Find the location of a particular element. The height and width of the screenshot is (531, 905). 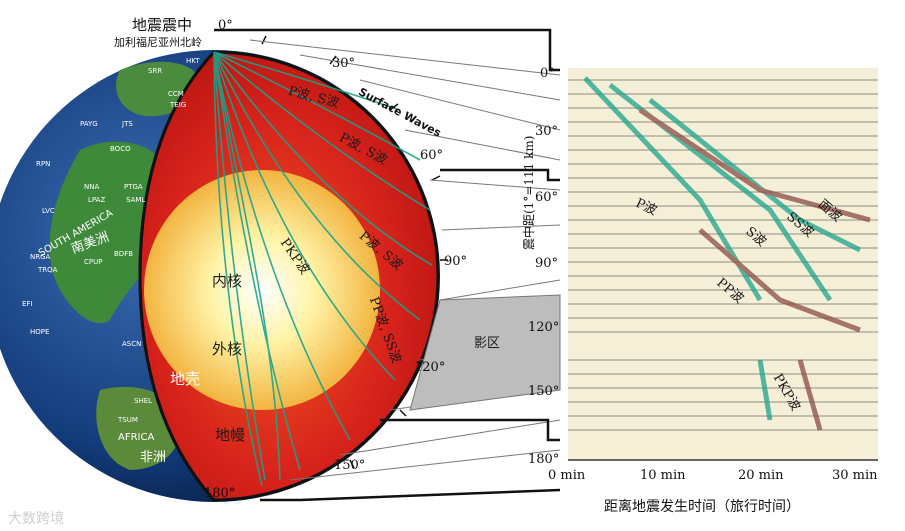

station-label: TRQA is located at coordinates (48, 270).